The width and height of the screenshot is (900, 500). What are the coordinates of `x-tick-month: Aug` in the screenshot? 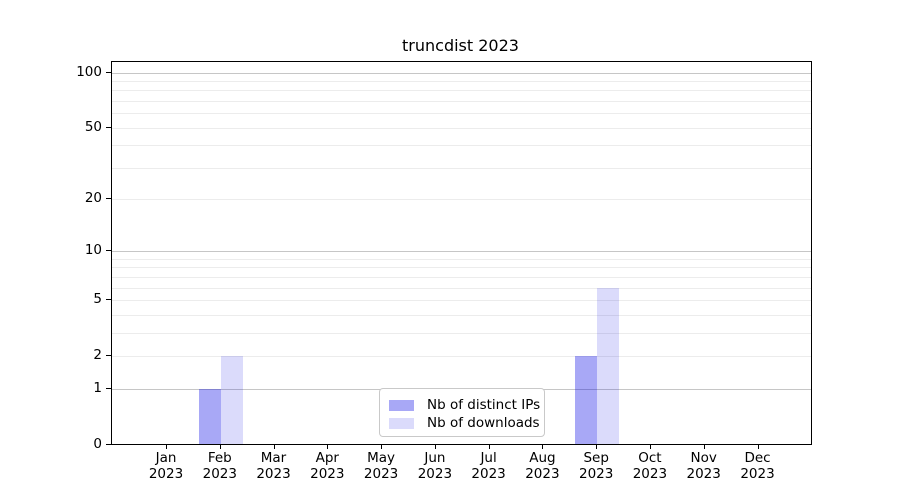 It's located at (542, 458).